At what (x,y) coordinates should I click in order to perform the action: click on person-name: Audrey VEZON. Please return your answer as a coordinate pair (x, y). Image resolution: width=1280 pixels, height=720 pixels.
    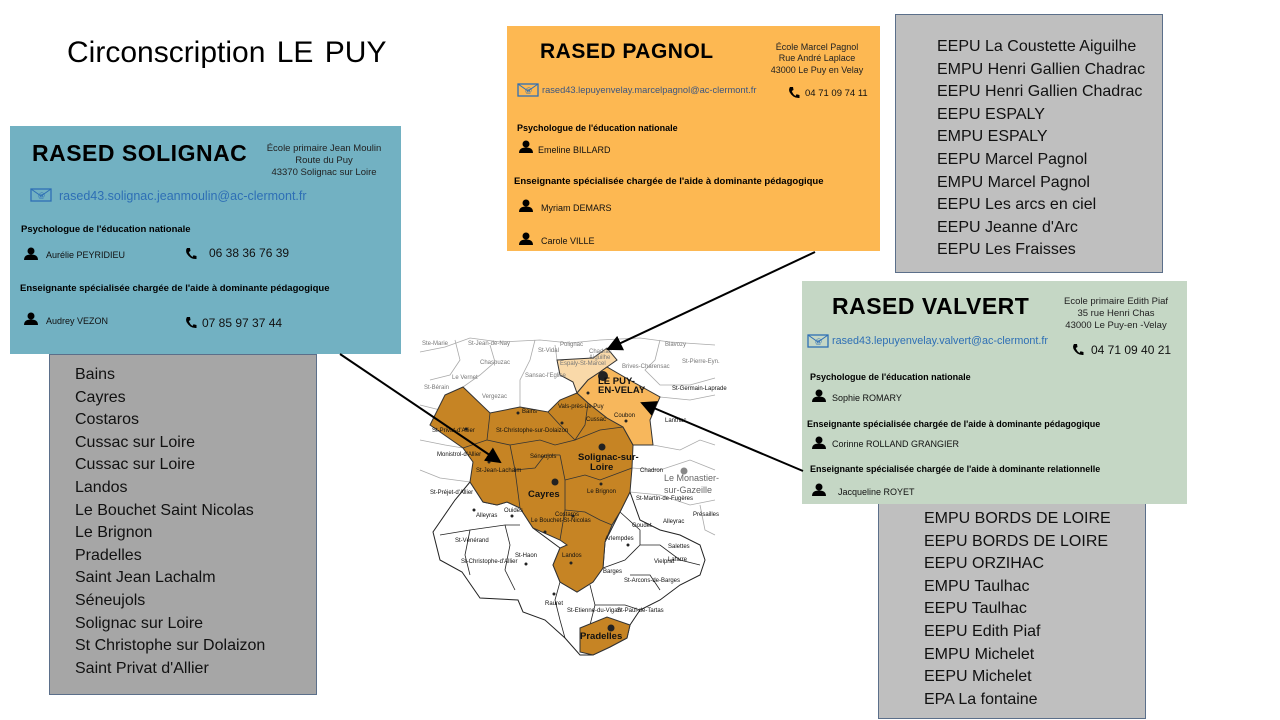
    Looking at the image, I should click on (77, 321).